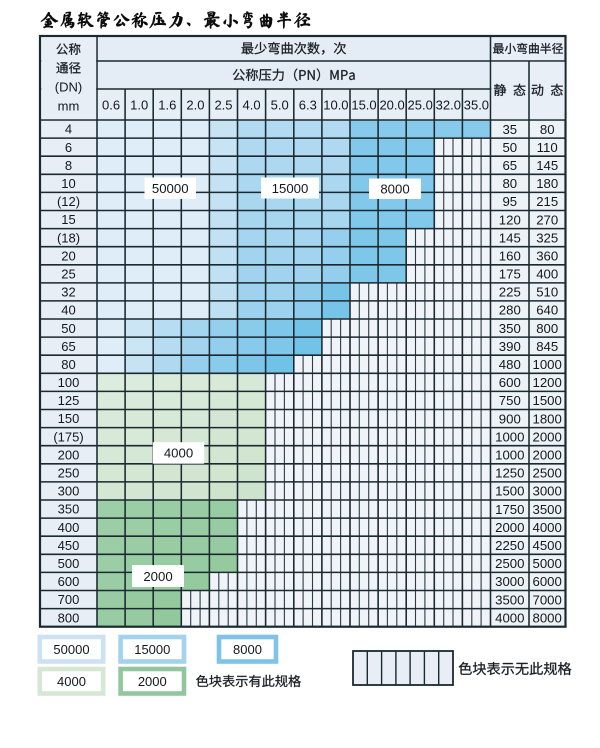  What do you see at coordinates (510, 418) in the screenshot?
I see `svg-text: 900` at bounding box center [510, 418].